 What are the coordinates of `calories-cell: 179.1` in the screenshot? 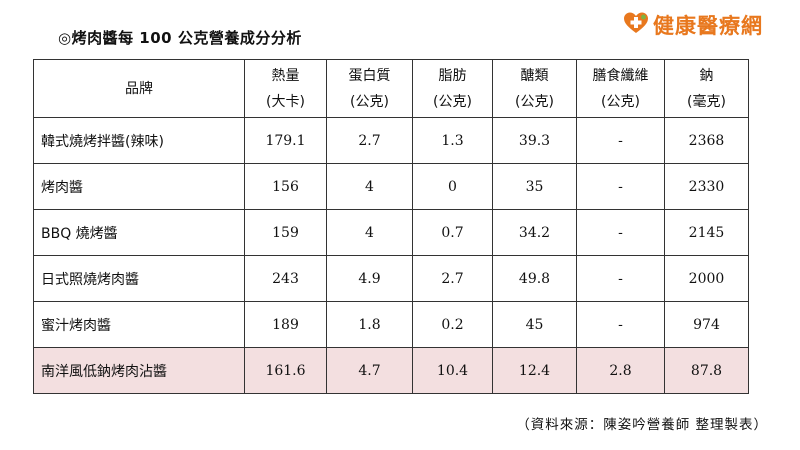 It's located at (285, 140).